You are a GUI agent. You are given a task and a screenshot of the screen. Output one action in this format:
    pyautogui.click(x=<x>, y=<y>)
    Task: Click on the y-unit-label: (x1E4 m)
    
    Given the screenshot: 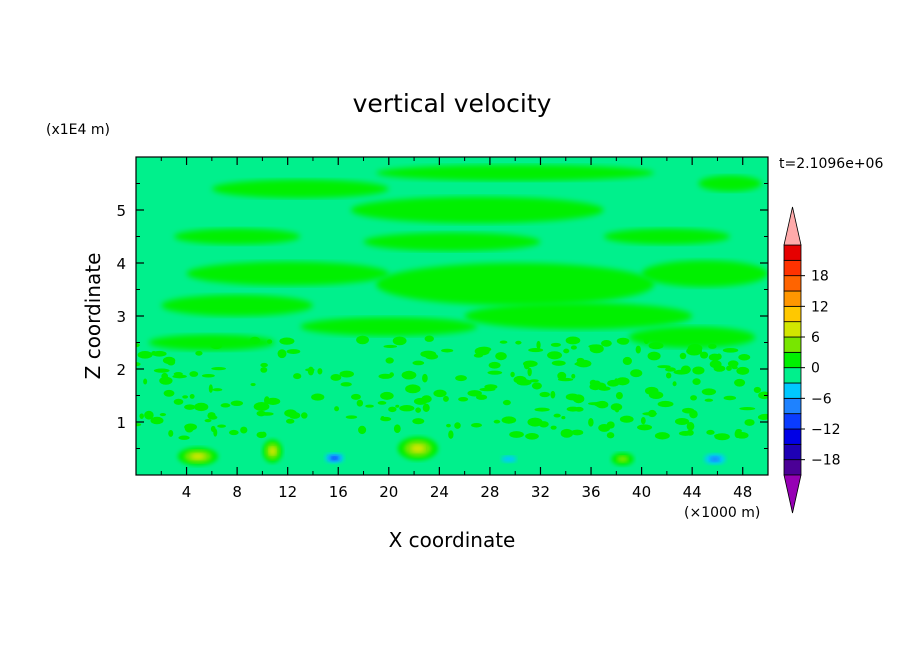 What is the action you would take?
    pyautogui.click(x=78, y=130)
    